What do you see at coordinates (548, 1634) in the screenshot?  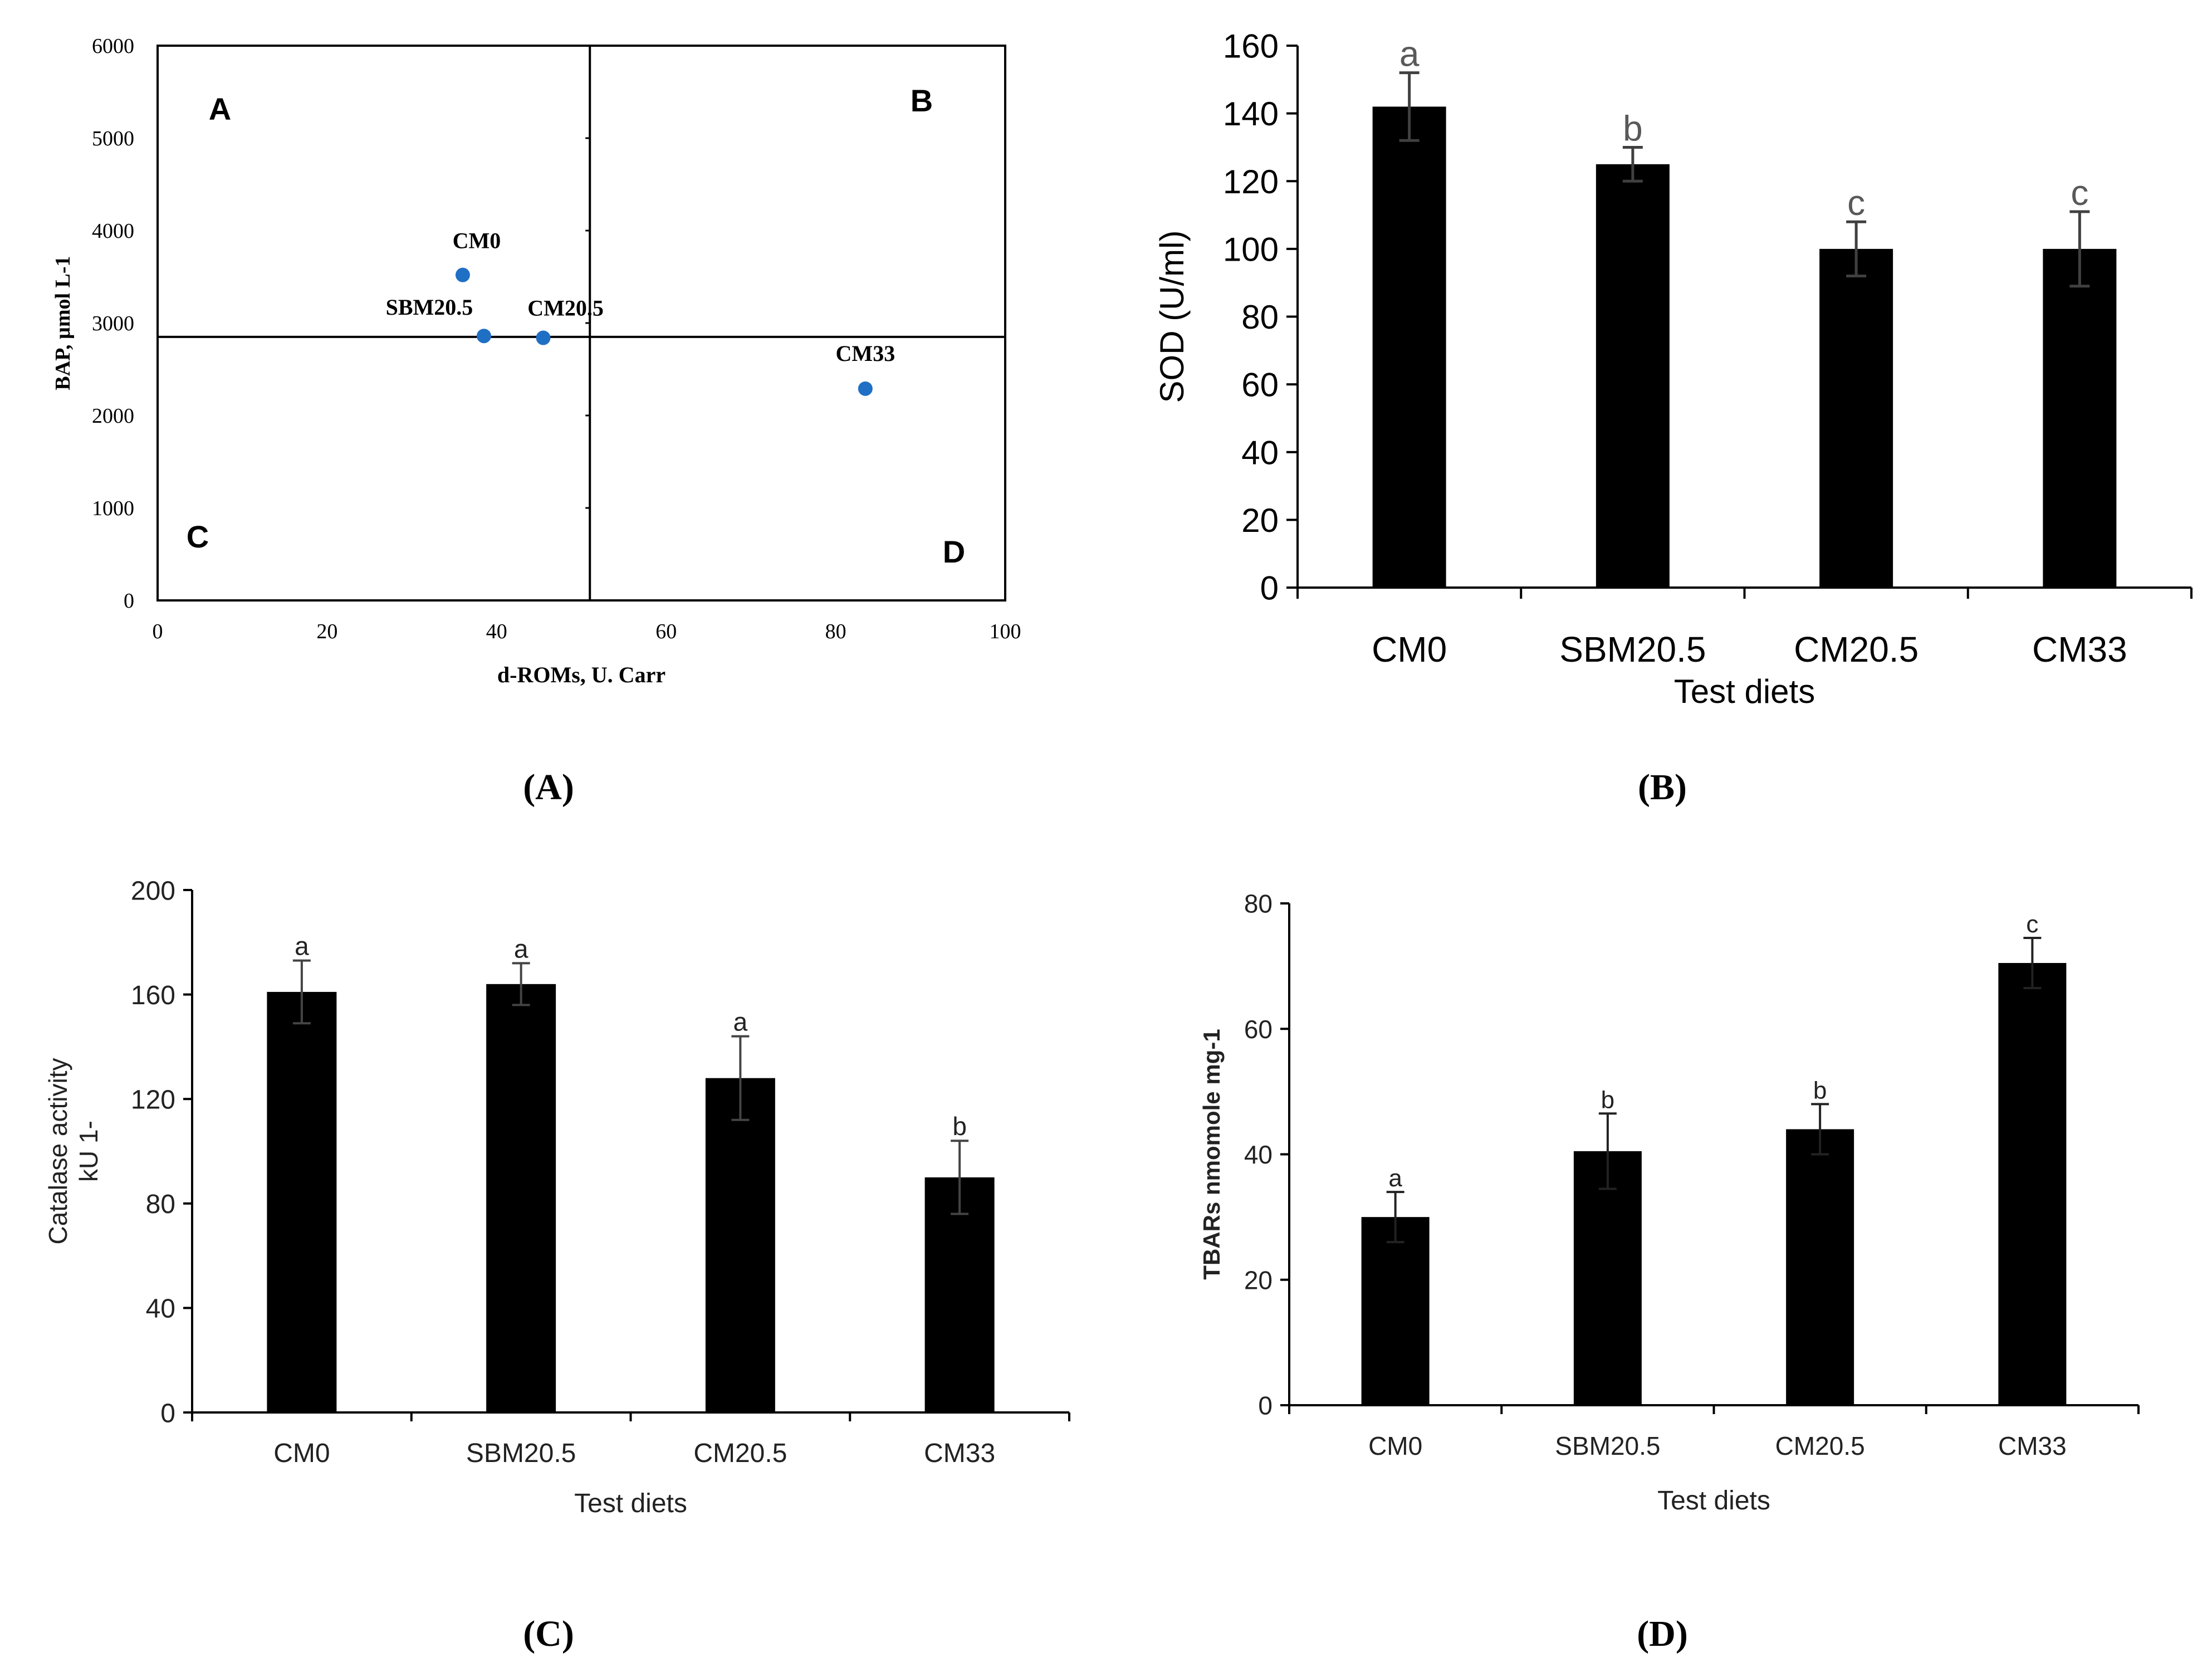 I see `panel-label-c: (C)` at bounding box center [548, 1634].